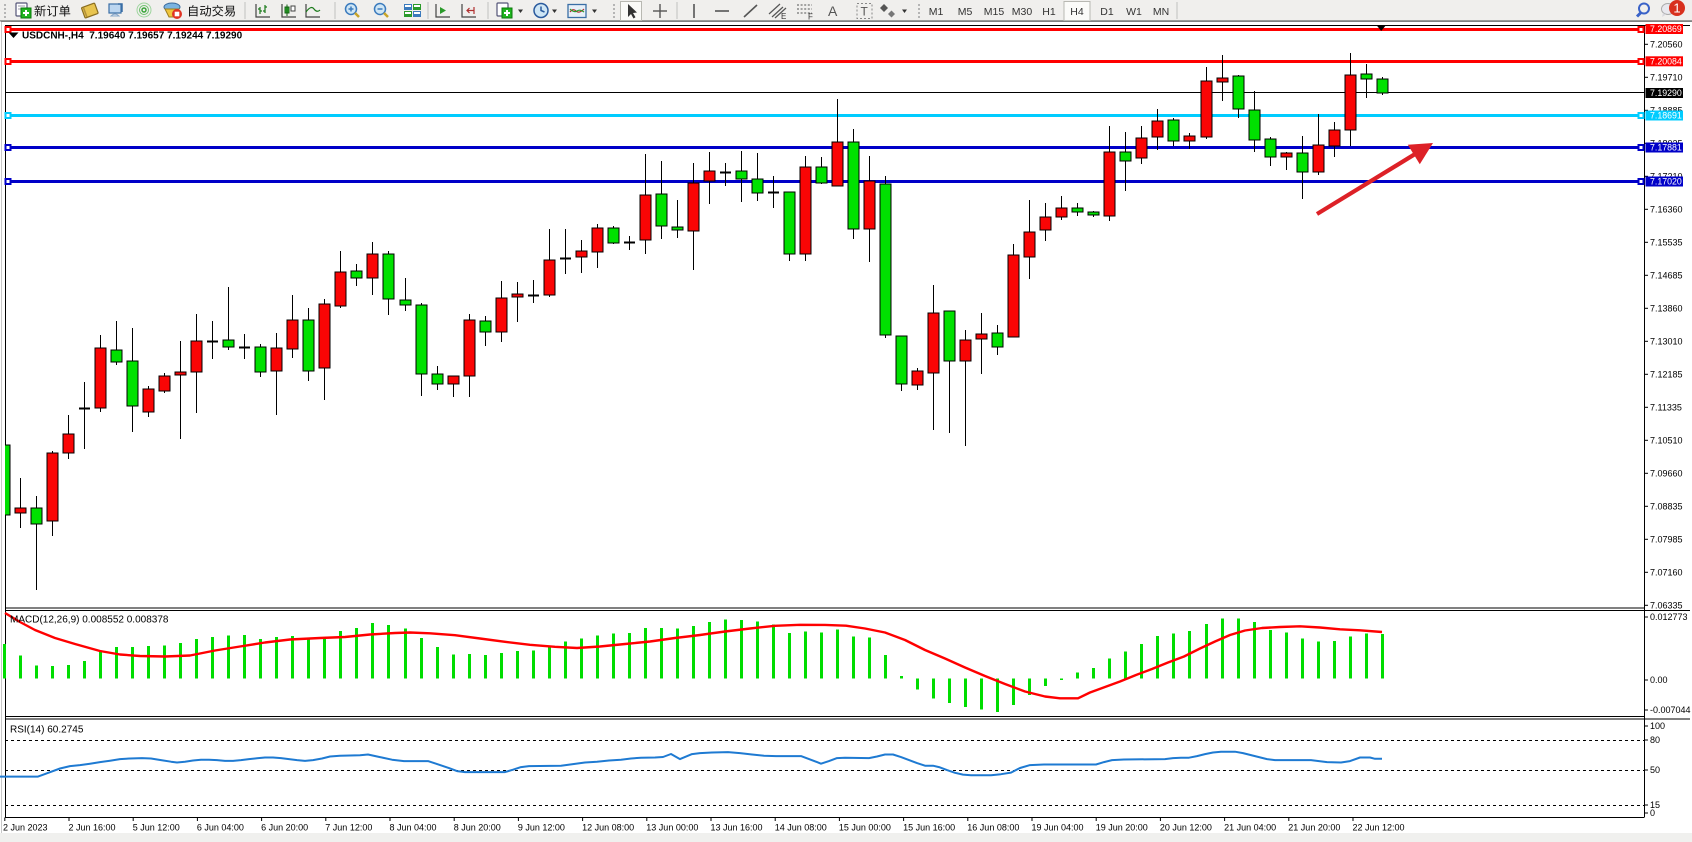  What do you see at coordinates (1655, 770) in the screenshot?
I see `svg-text: 50` at bounding box center [1655, 770].